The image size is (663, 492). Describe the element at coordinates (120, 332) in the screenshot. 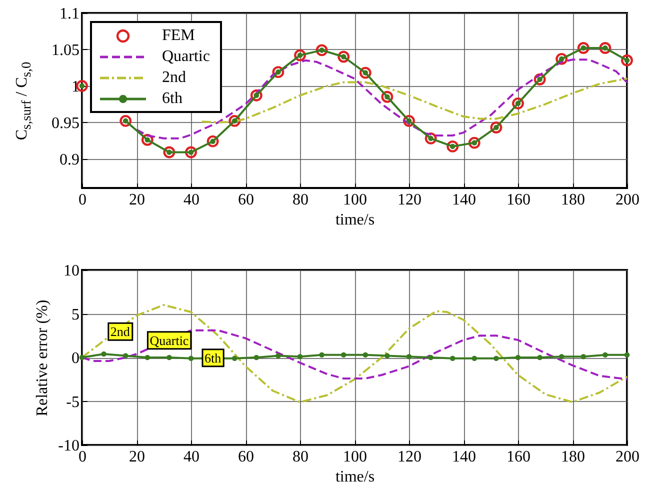

I see `annotation: 2nd` at that location.